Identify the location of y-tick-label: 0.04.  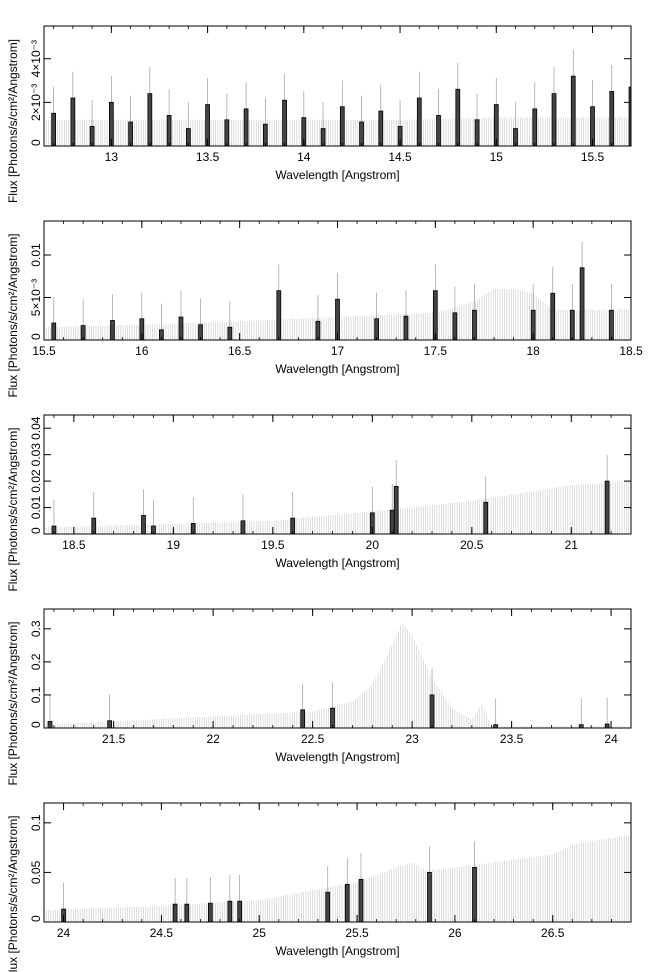
(36, 428).